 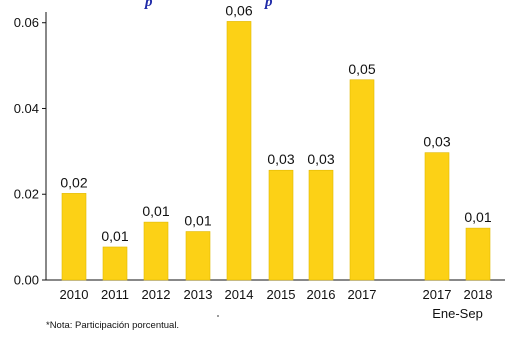 What do you see at coordinates (457, 313) in the screenshot?
I see `group-label-ene-sep: Ene-Sep` at bounding box center [457, 313].